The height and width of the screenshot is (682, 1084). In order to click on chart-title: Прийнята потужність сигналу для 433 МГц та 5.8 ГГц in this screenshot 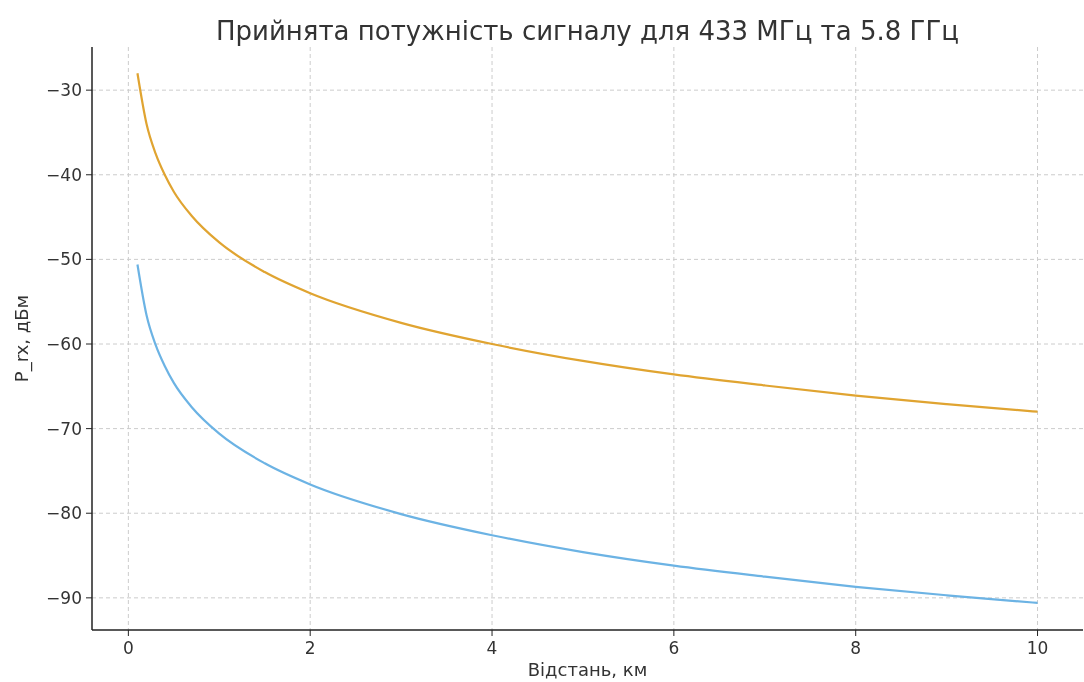, I will do `click(587, 31)`.